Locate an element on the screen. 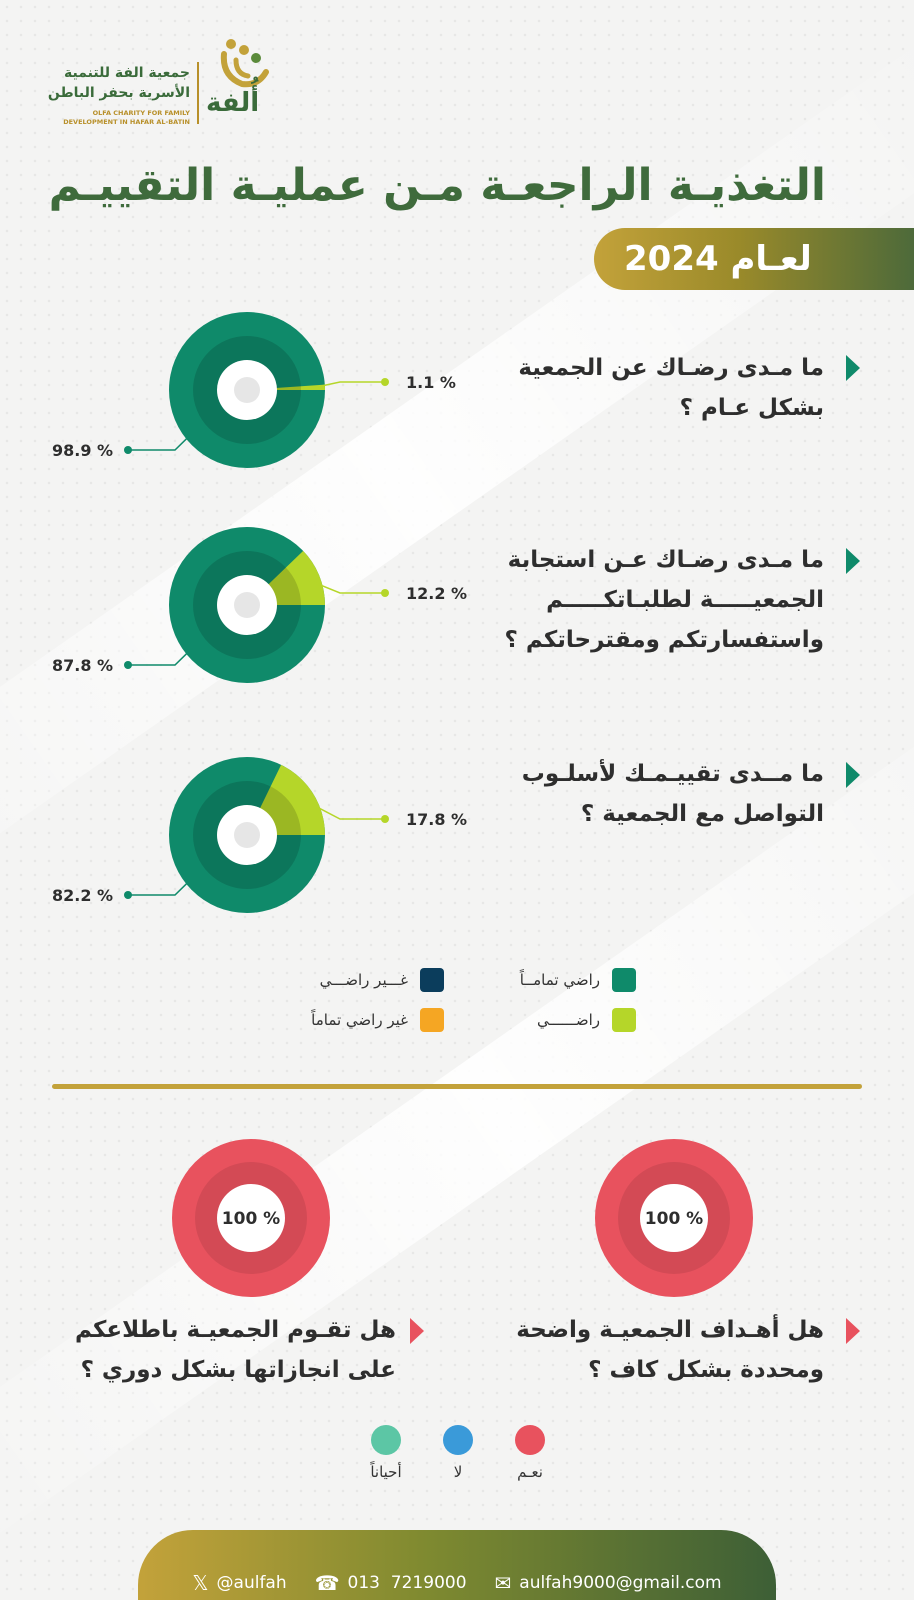 This screenshot has width=914, height=1600. year-banner: لعـام 2024 is located at coordinates (754, 259).